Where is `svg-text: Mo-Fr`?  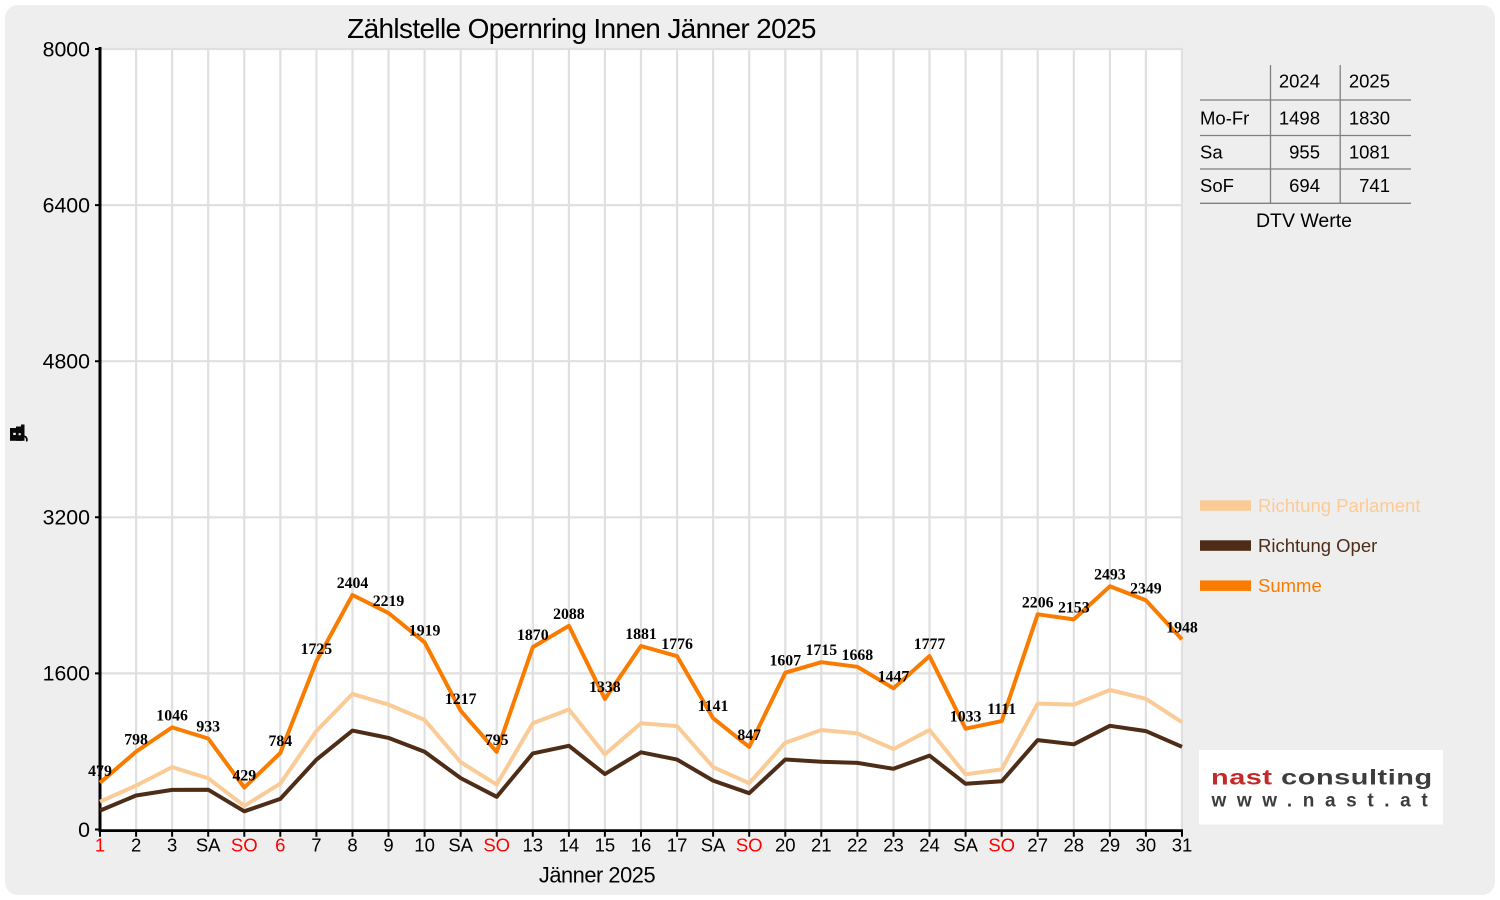 svg-text: Mo-Fr is located at coordinates (1224, 117).